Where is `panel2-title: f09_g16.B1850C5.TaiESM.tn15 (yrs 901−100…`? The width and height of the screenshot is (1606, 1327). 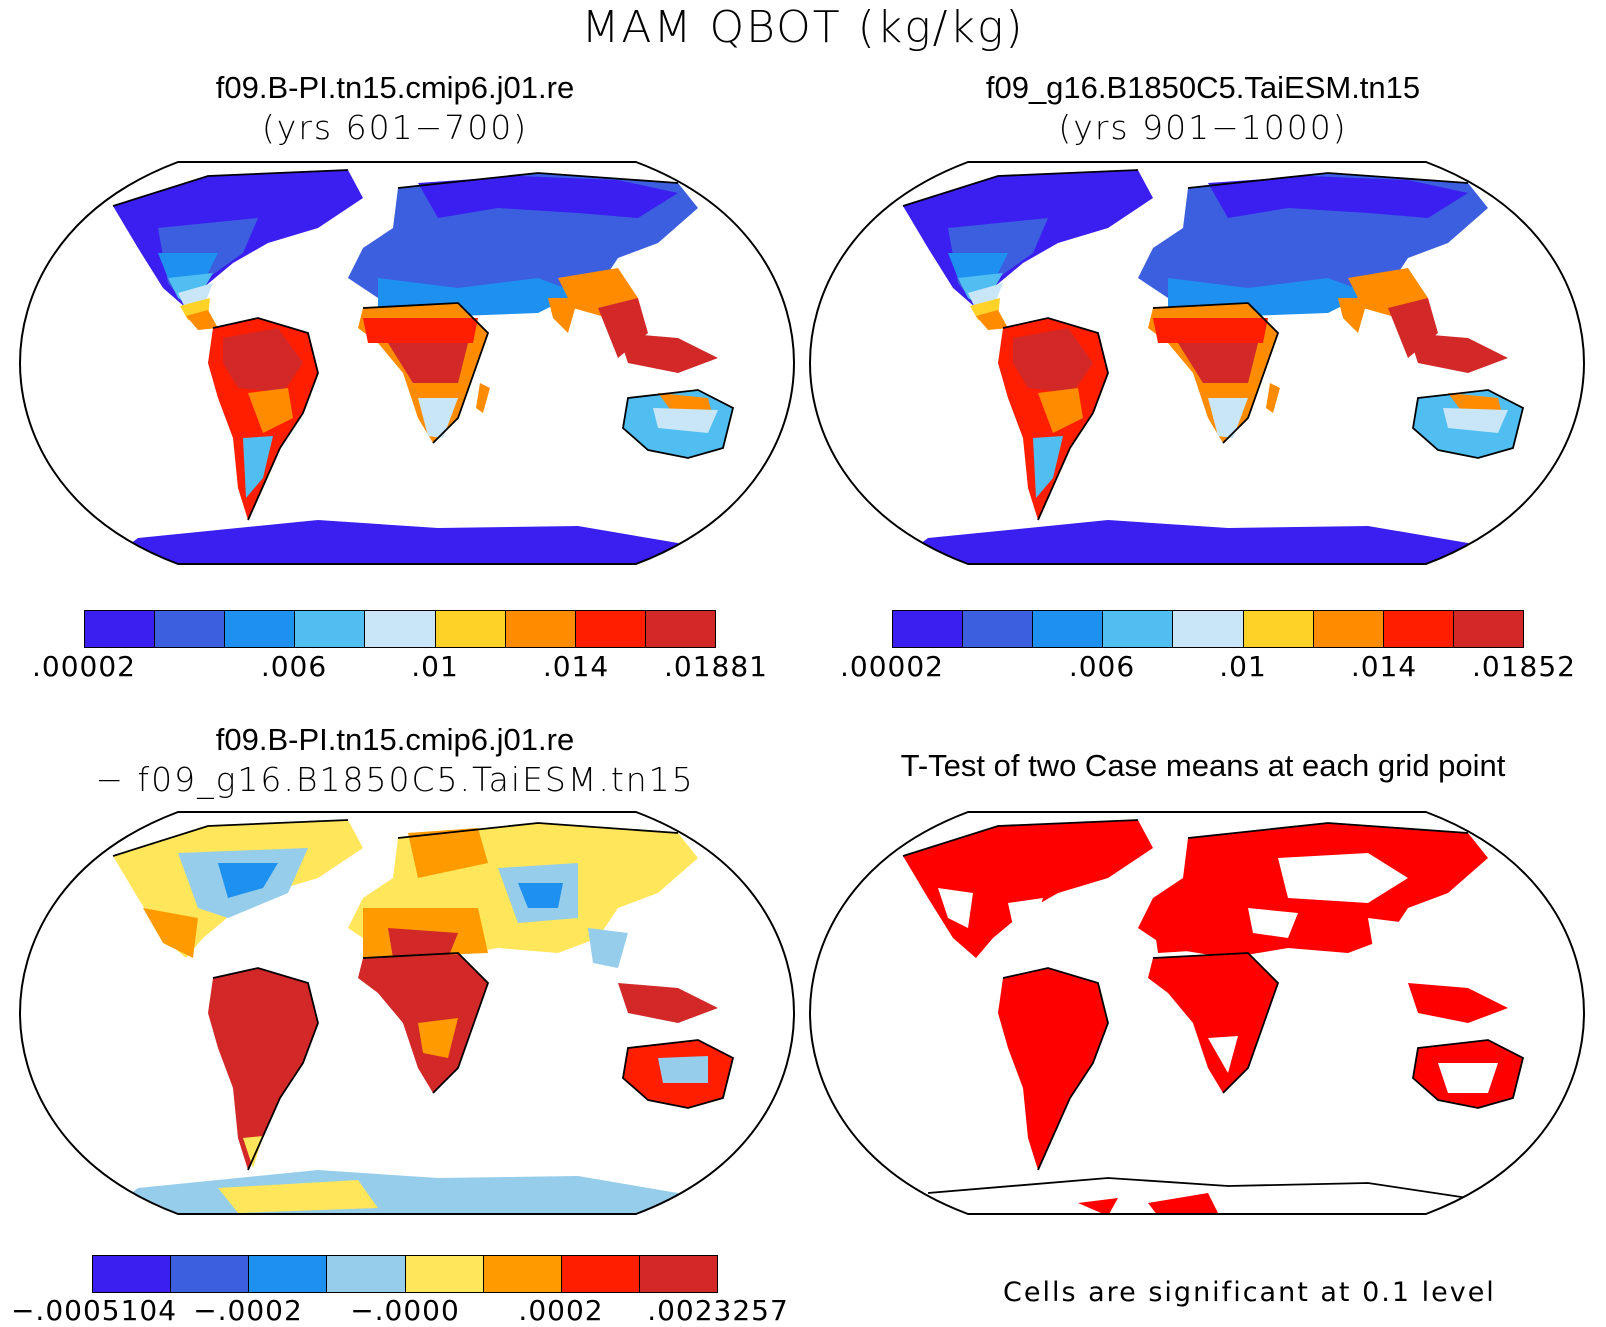
panel2-title: f09_g16.B1850C5.TaiESM.tn15 (yrs 901−100… is located at coordinates (1203, 108).